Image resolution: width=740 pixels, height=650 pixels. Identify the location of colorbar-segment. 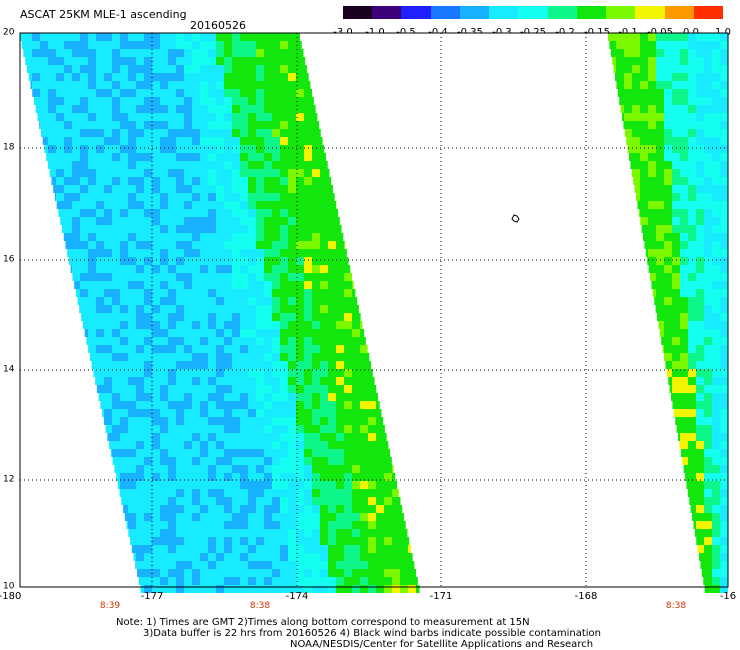
(562, 12).